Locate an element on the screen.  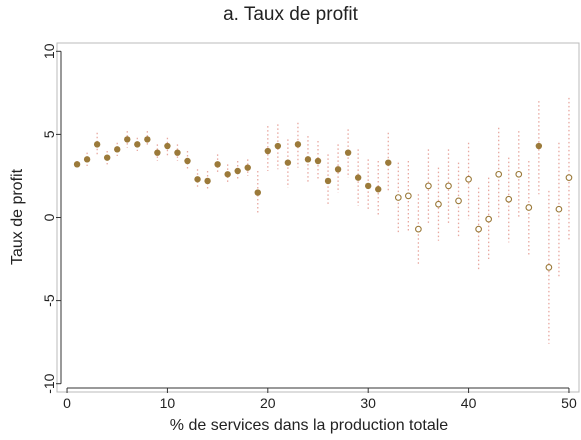
x-tick-label: 0 is located at coordinates (67, 403).